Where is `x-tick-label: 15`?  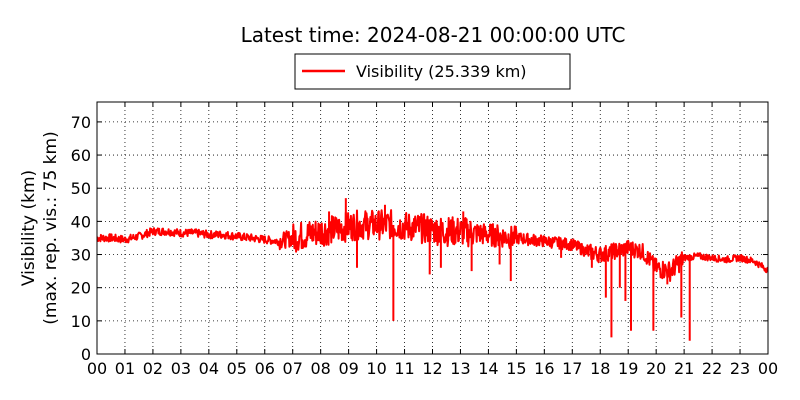
x-tick-label: 15 is located at coordinates (516, 368).